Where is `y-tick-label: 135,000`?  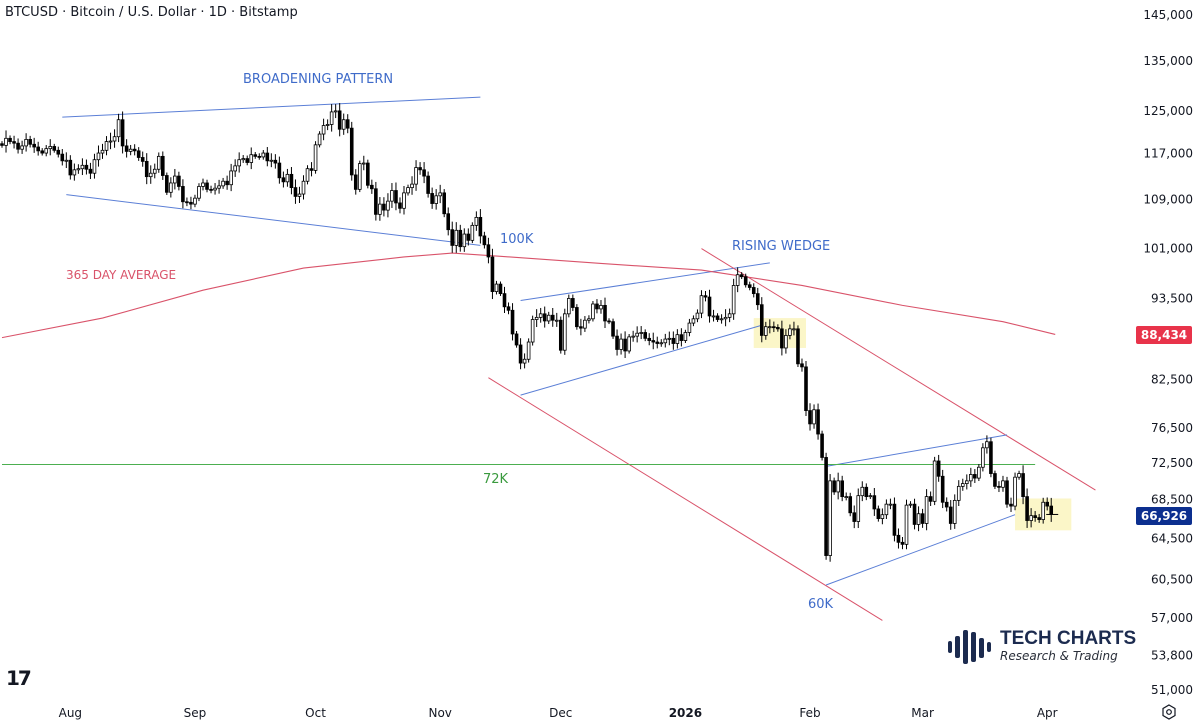
y-tick-label: 135,000 is located at coordinates (1168, 61).